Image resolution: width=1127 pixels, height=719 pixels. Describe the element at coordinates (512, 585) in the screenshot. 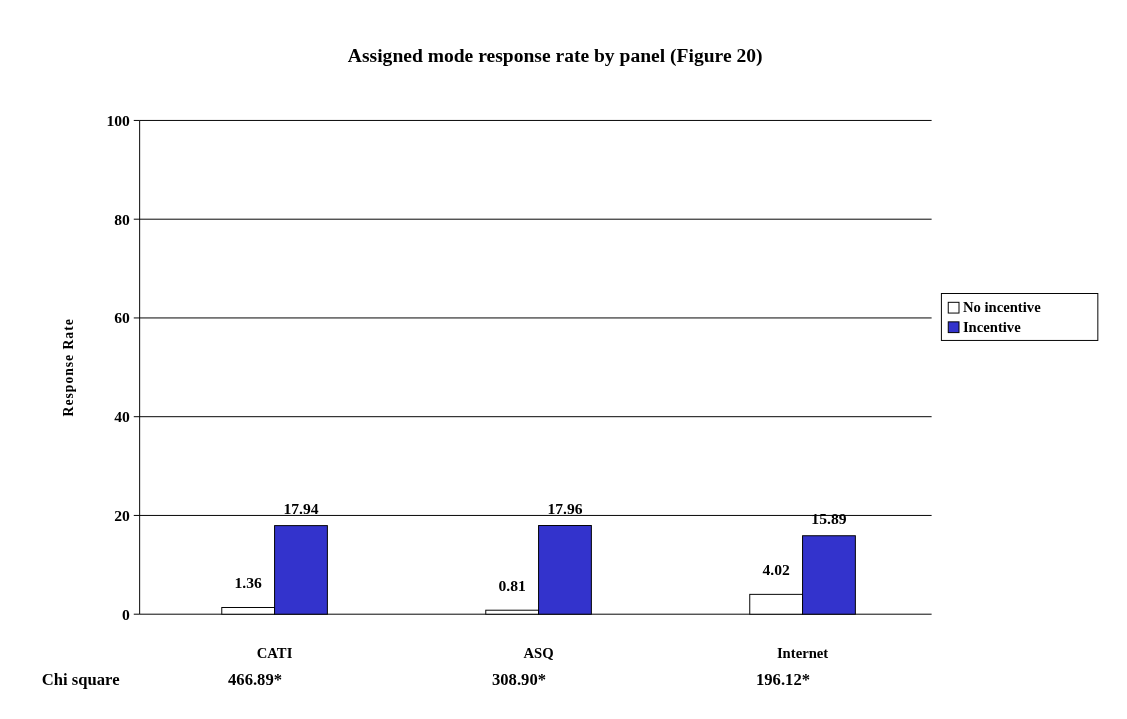

I see `data-label: 0.81` at that location.